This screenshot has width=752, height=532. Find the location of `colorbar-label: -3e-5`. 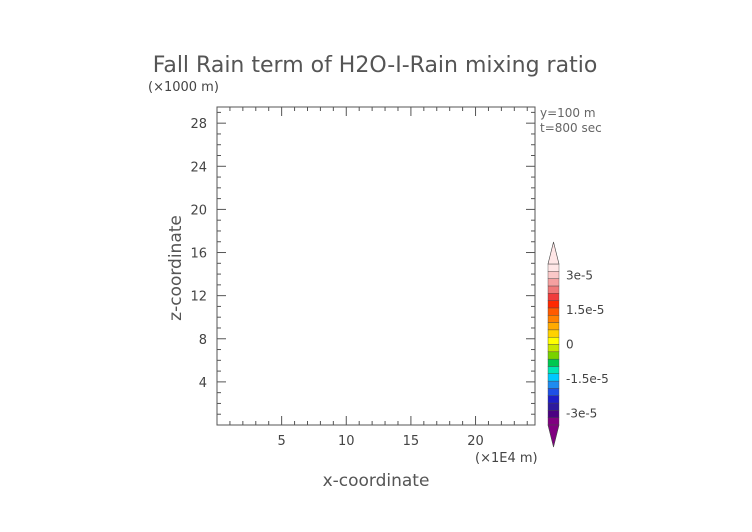

colorbar-label: -3e-5 is located at coordinates (581, 414).